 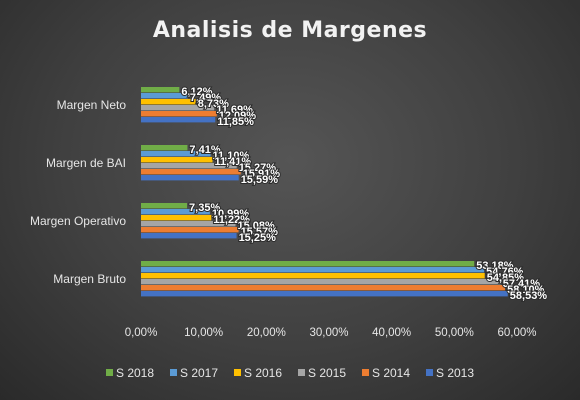 What do you see at coordinates (327, 373) in the screenshot?
I see `legend-label: S 2015` at bounding box center [327, 373].